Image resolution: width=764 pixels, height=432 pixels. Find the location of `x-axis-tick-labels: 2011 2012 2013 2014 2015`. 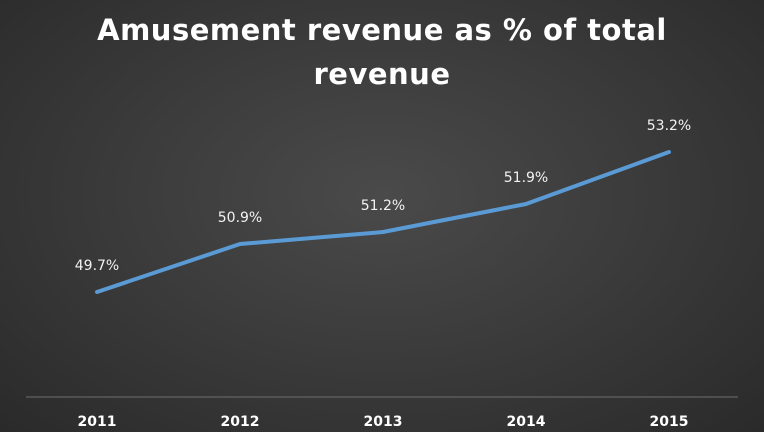

x-axis-tick-labels: 2011 2012 2013 2014 2015 is located at coordinates (383, 422).